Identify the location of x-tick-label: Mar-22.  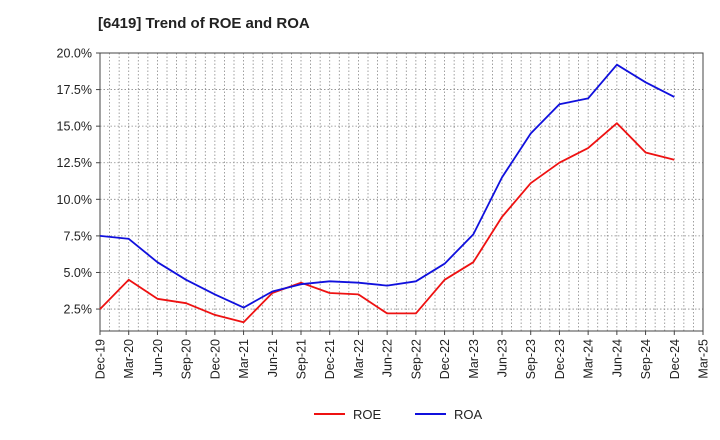
(359, 359).